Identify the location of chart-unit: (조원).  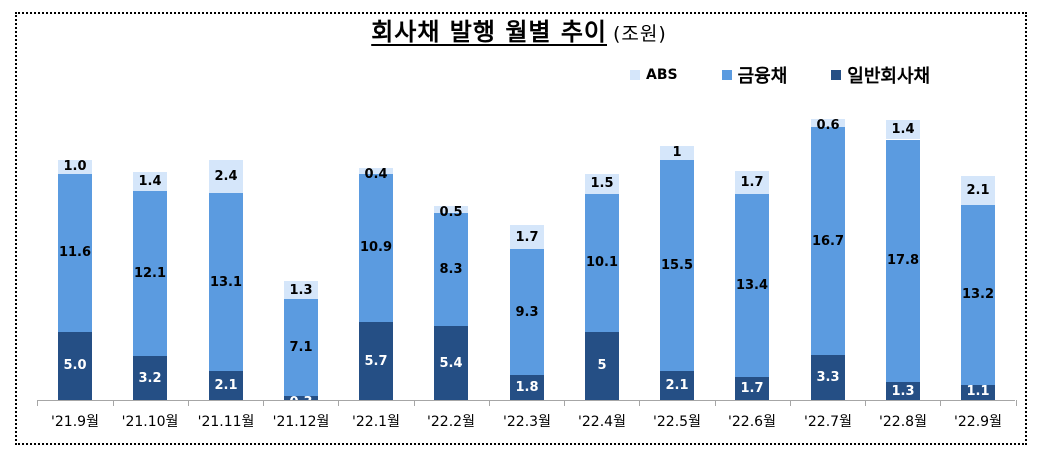
(640, 34).